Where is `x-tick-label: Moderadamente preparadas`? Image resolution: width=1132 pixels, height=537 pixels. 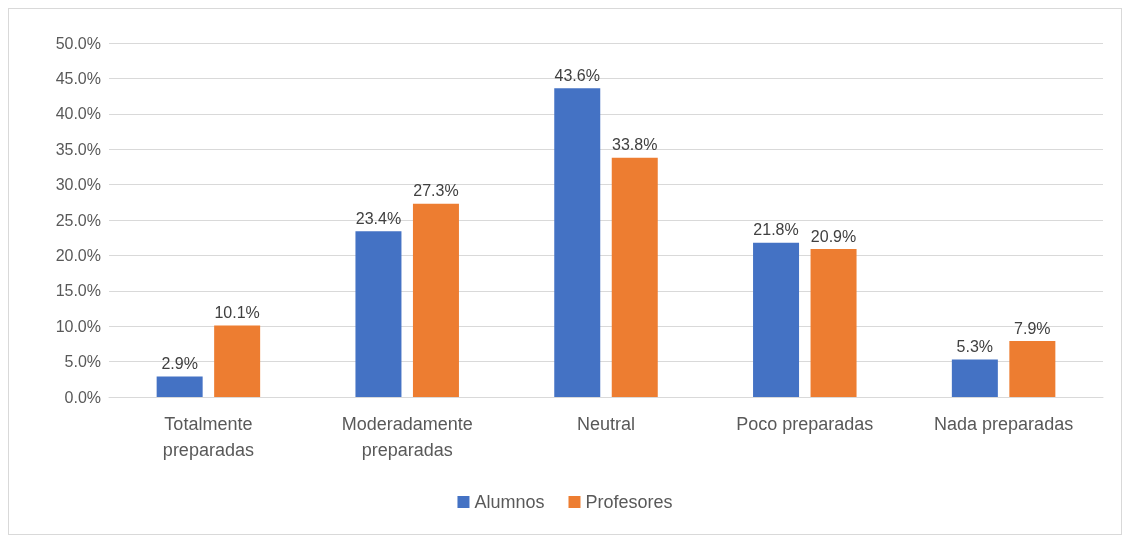 x-tick-label: Moderadamente preparadas is located at coordinates (407, 437).